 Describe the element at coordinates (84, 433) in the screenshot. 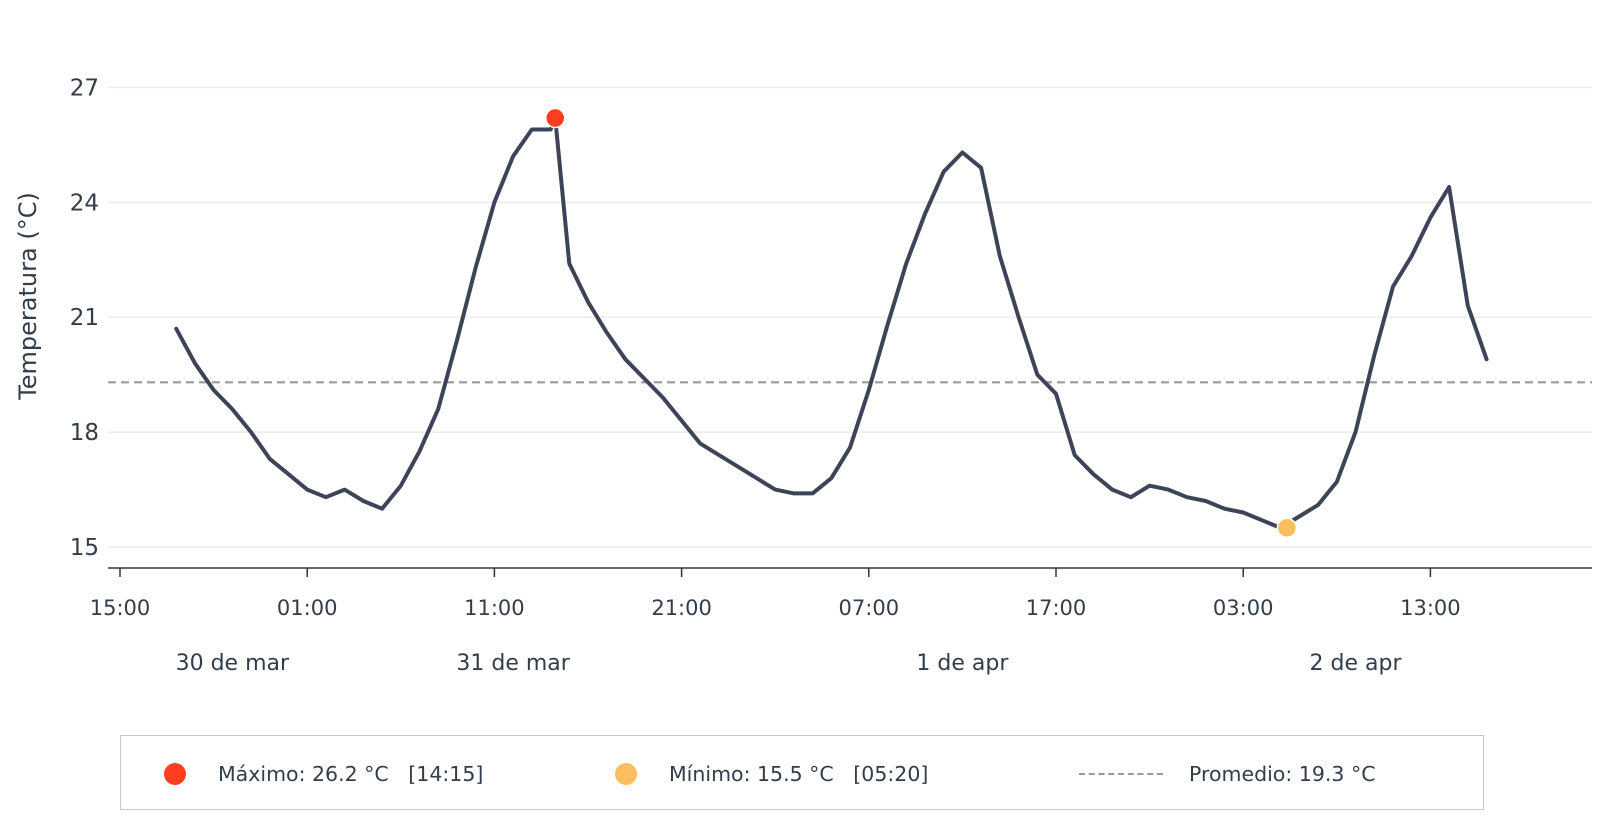

I see `y-tick-label: 18` at that location.